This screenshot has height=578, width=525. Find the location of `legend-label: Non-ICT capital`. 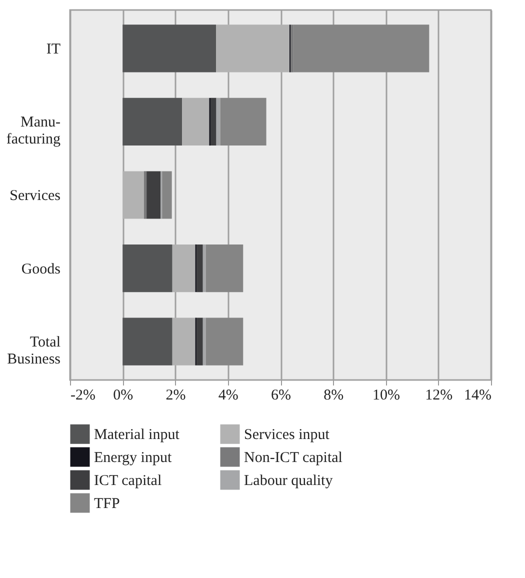

legend-label: Non-ICT capital is located at coordinates (293, 458).